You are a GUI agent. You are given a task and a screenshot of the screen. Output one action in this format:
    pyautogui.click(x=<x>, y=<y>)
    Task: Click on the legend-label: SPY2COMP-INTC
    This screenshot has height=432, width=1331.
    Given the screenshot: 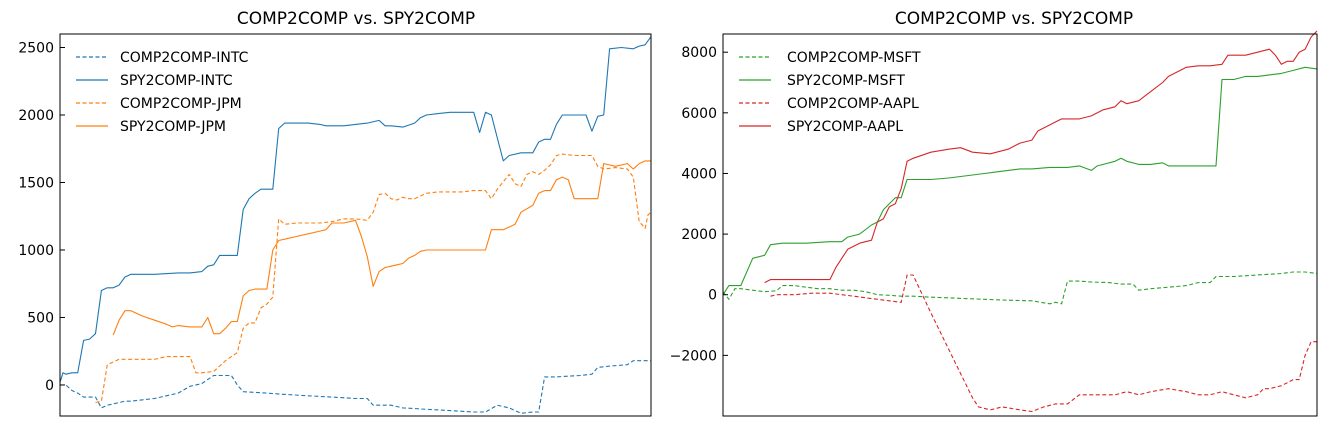 What is the action you would take?
    pyautogui.click(x=176, y=81)
    